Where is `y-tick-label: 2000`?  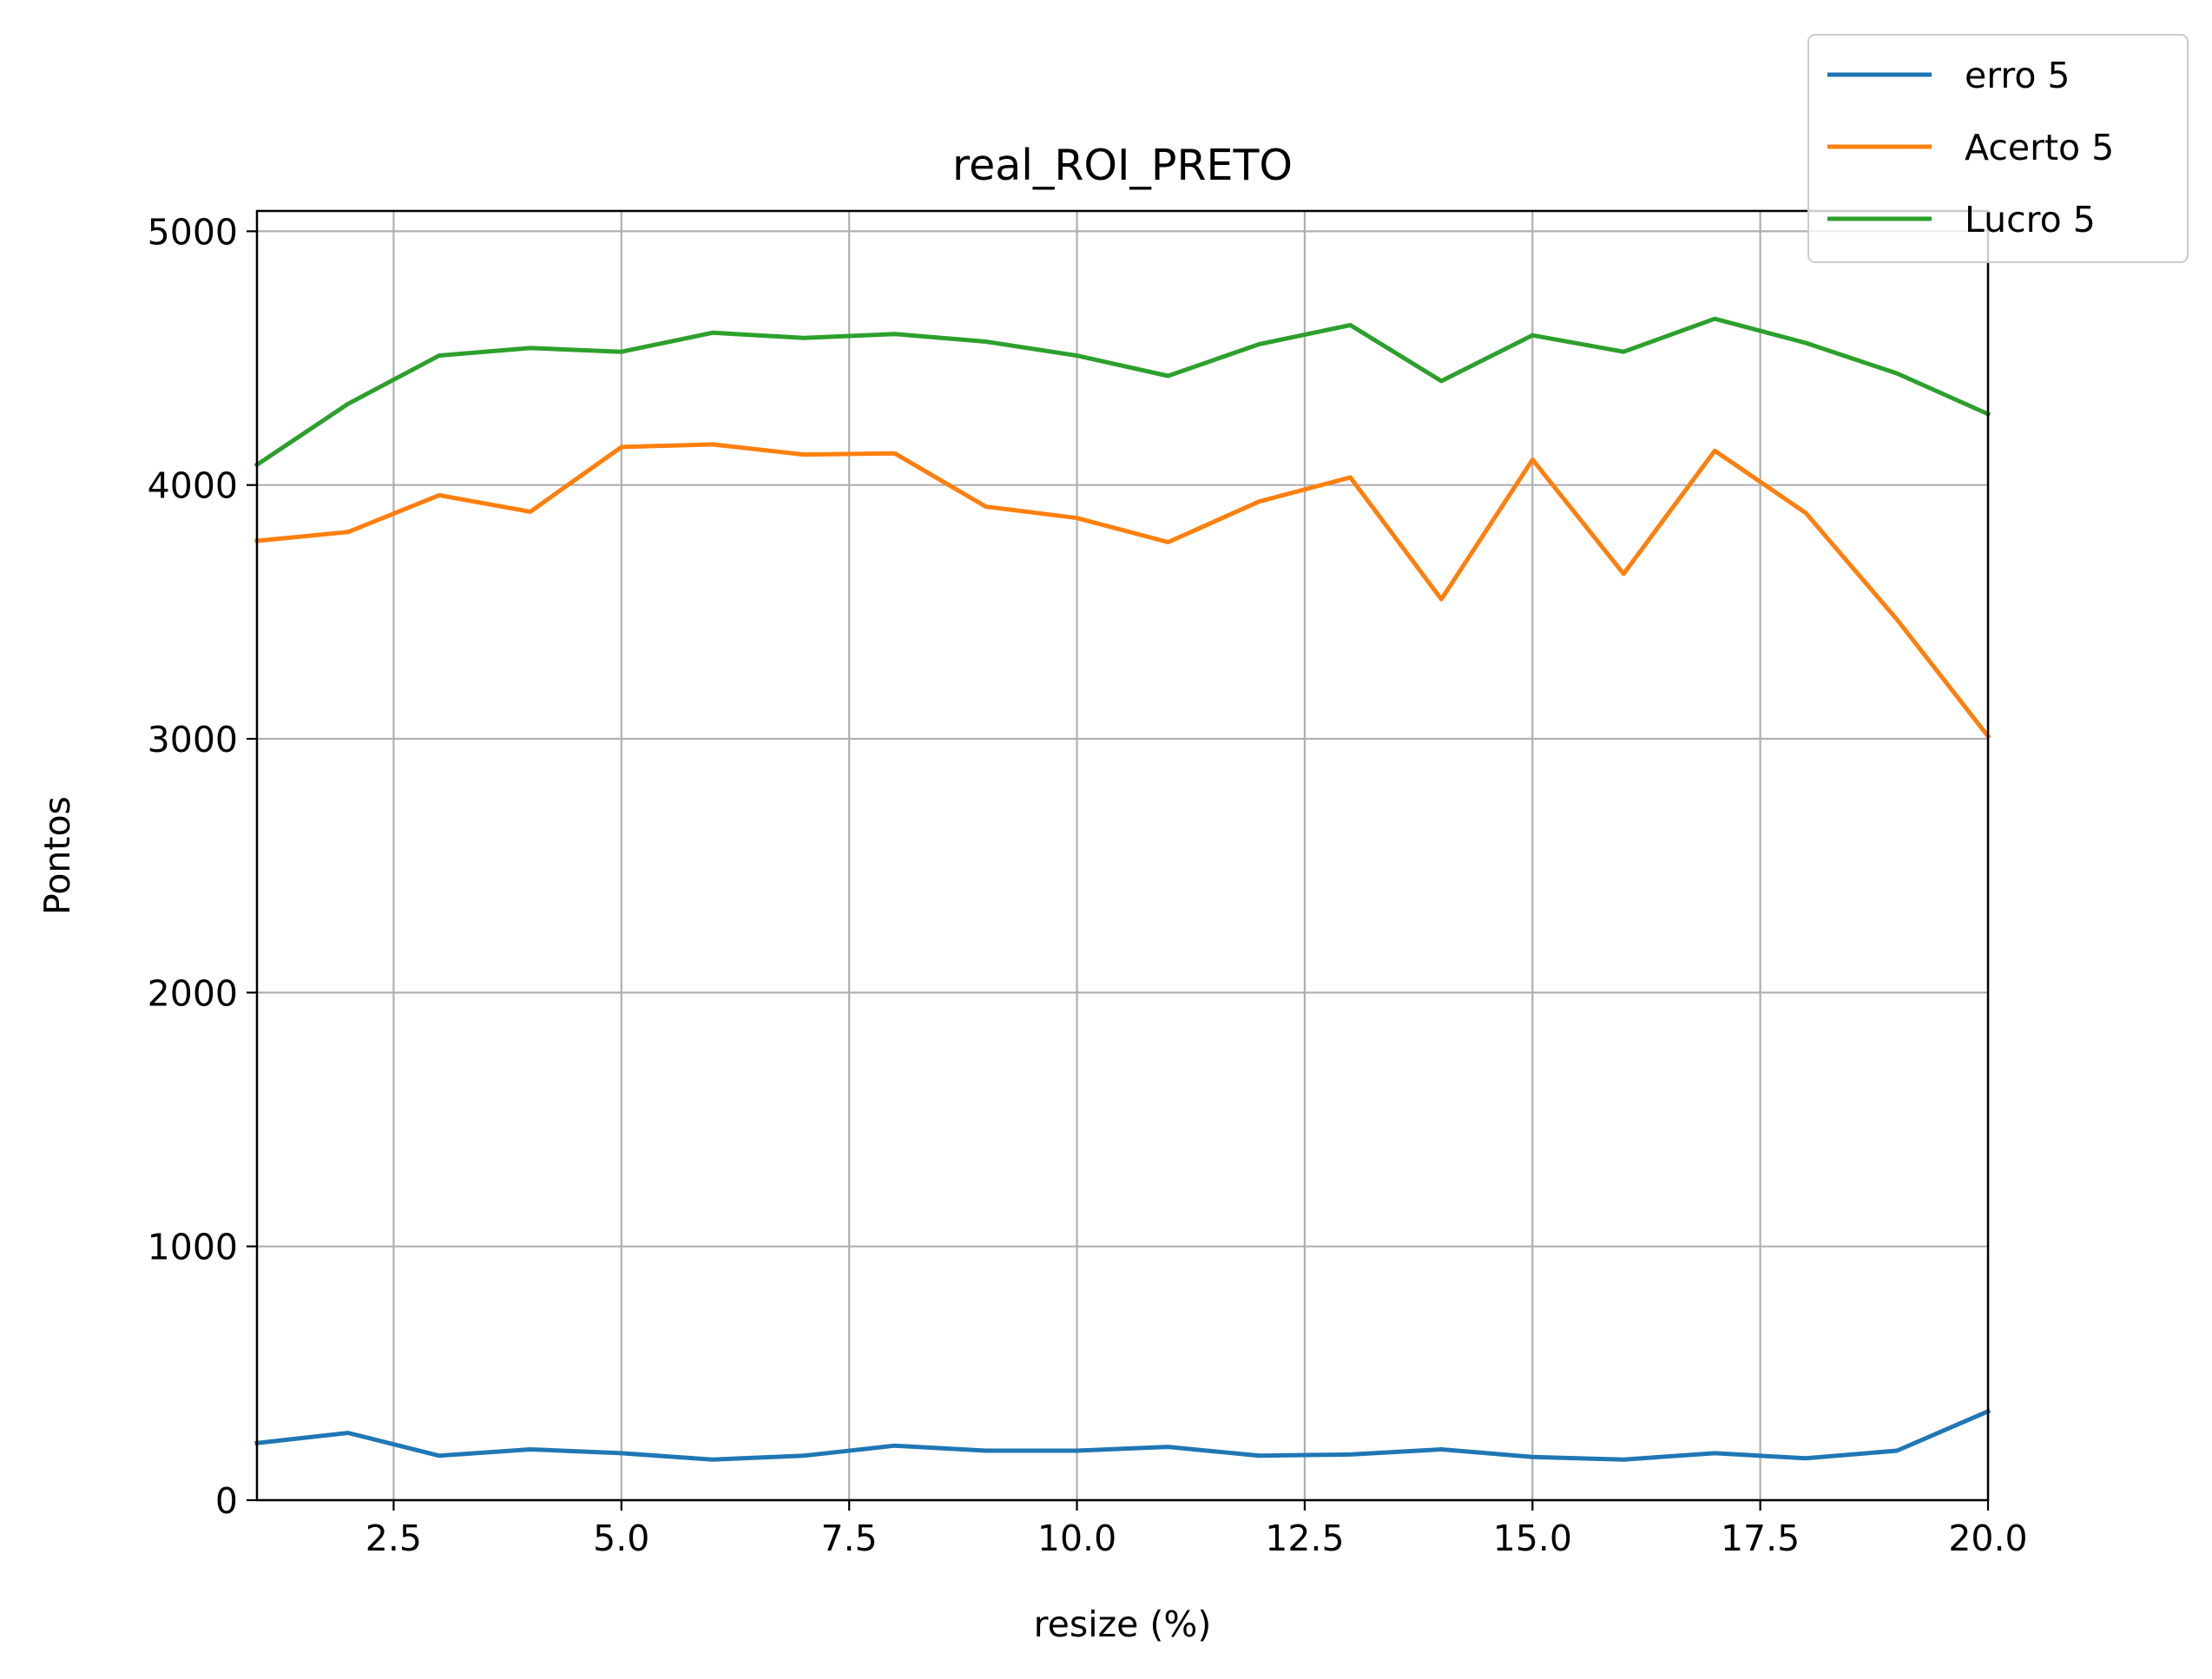
y-tick-label: 2000 is located at coordinates (193, 993).